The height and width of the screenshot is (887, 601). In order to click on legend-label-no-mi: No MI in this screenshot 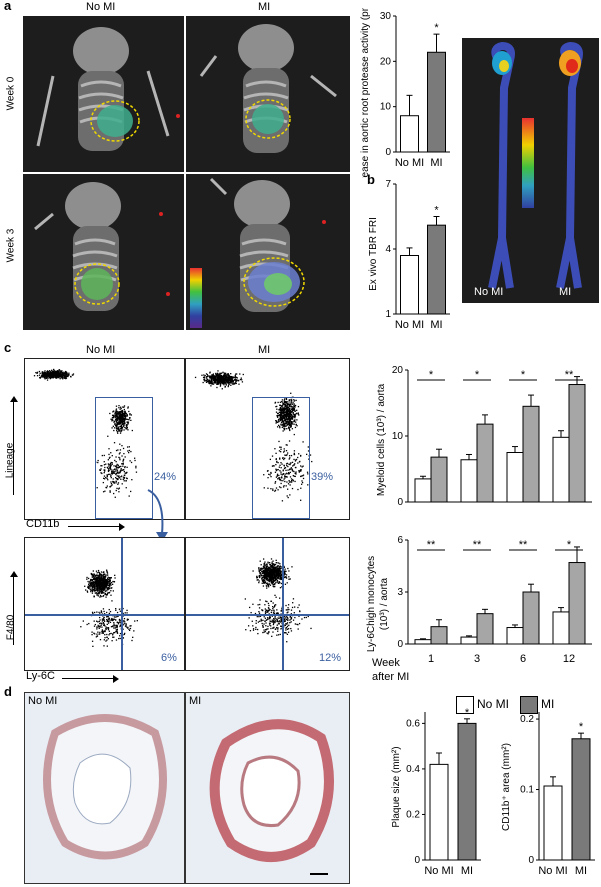, I will do `click(493, 704)`.